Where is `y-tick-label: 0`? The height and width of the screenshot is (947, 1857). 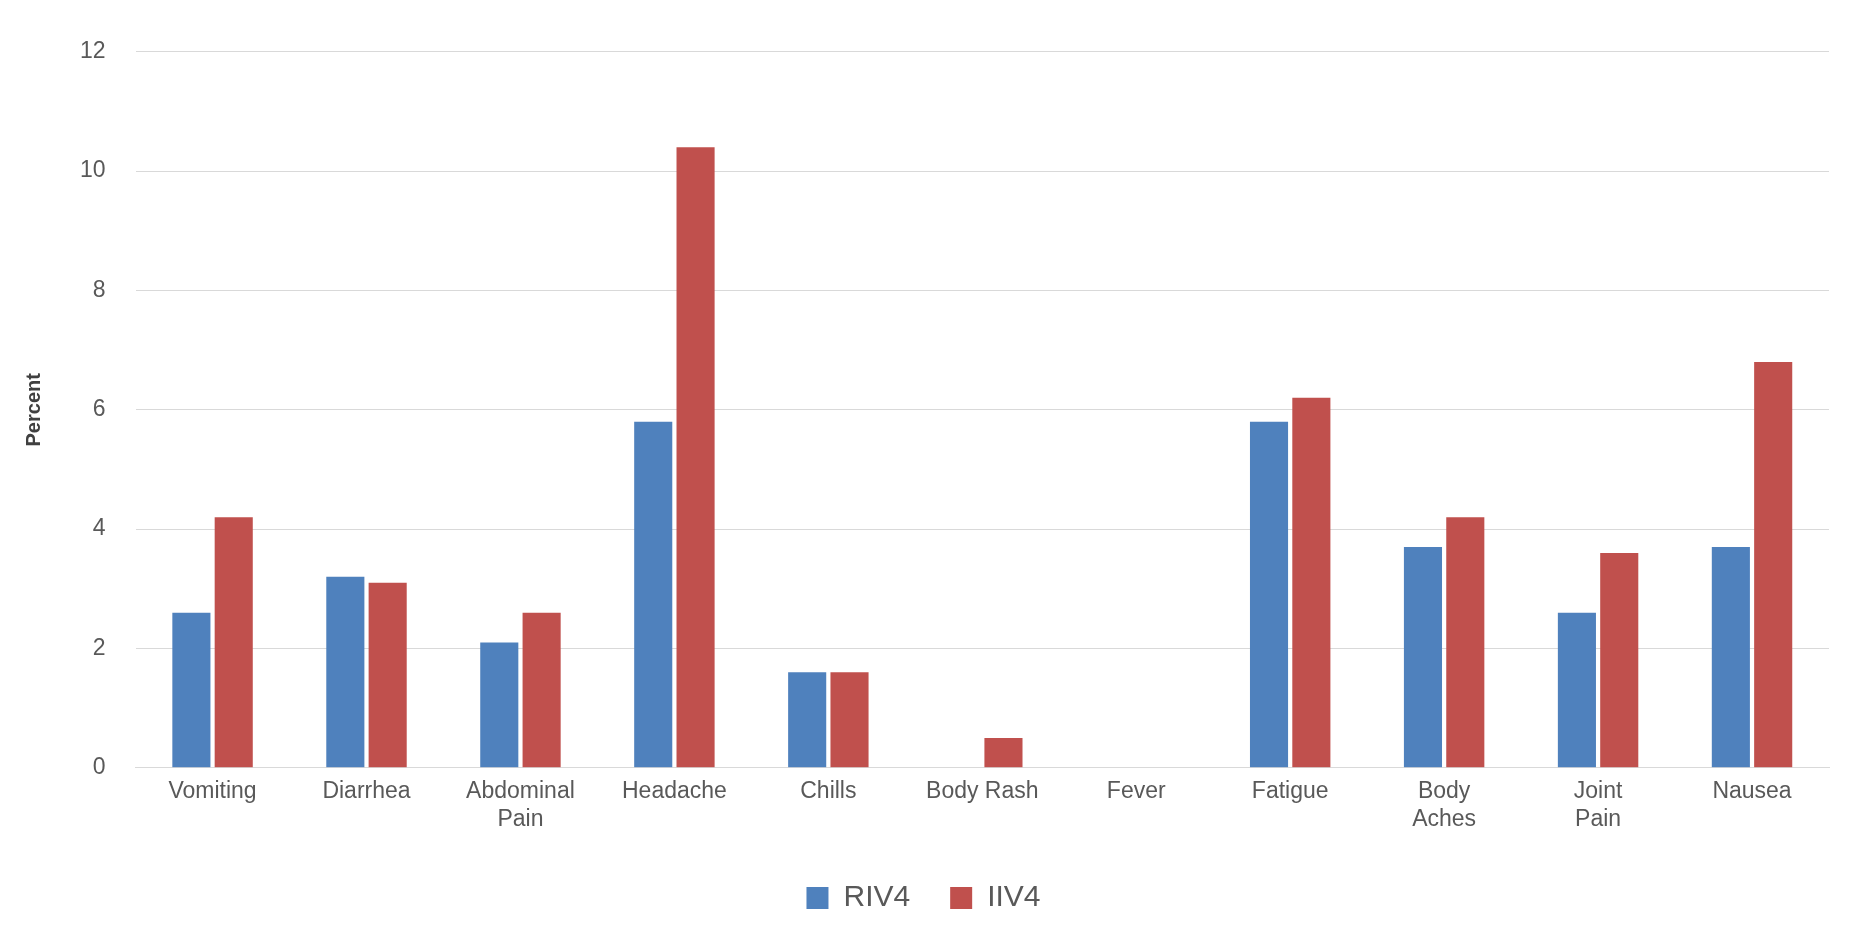
y-tick-label: 0 is located at coordinates (99, 766).